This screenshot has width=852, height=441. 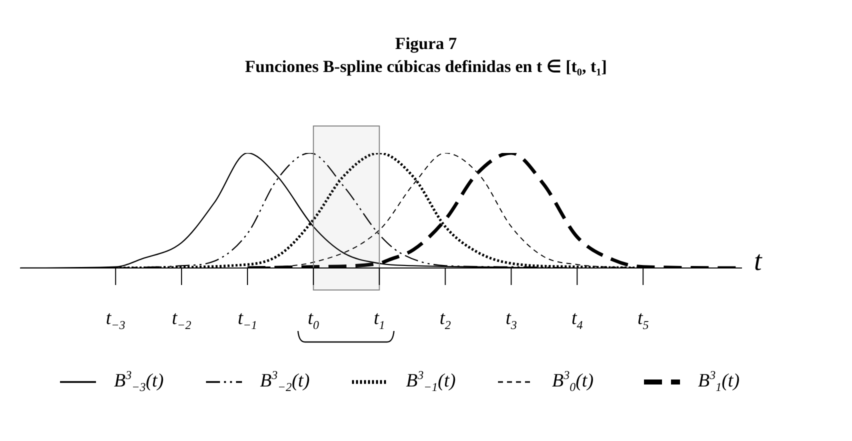 What do you see at coordinates (719, 382) in the screenshot?
I see `legend-label: B$^{3}$$_{1}$(t)` at bounding box center [719, 382].